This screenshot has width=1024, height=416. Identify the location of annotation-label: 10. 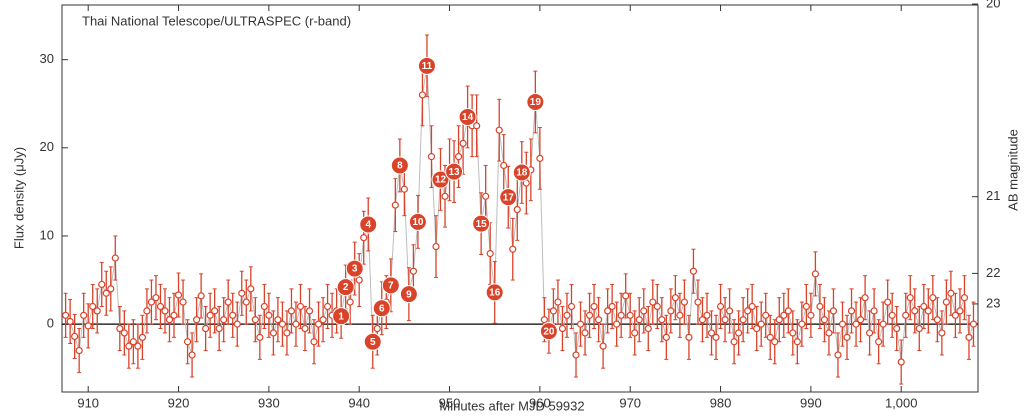
(418, 222).